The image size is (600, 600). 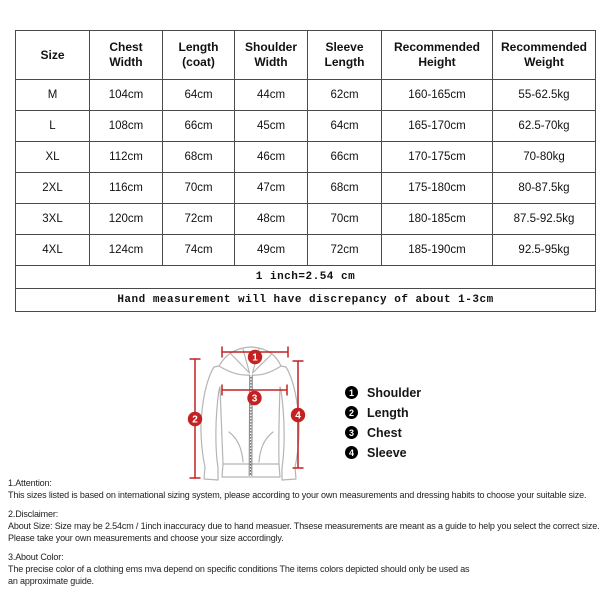 What do you see at coordinates (51, 581) in the screenshot?
I see `footnote-about-color-text-2: an approximate guide.` at bounding box center [51, 581].